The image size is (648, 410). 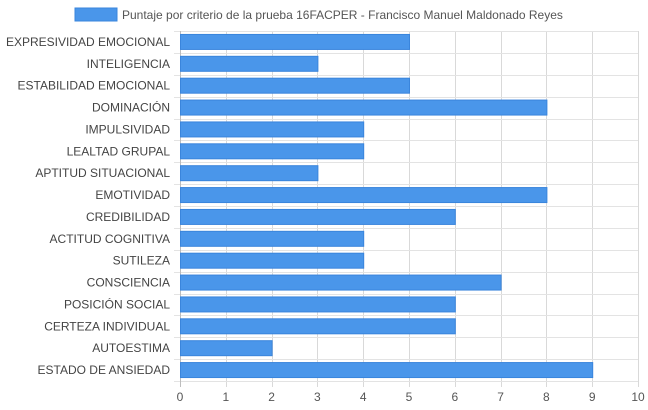 I want to click on x-tick-label: 8, so click(x=546, y=397).